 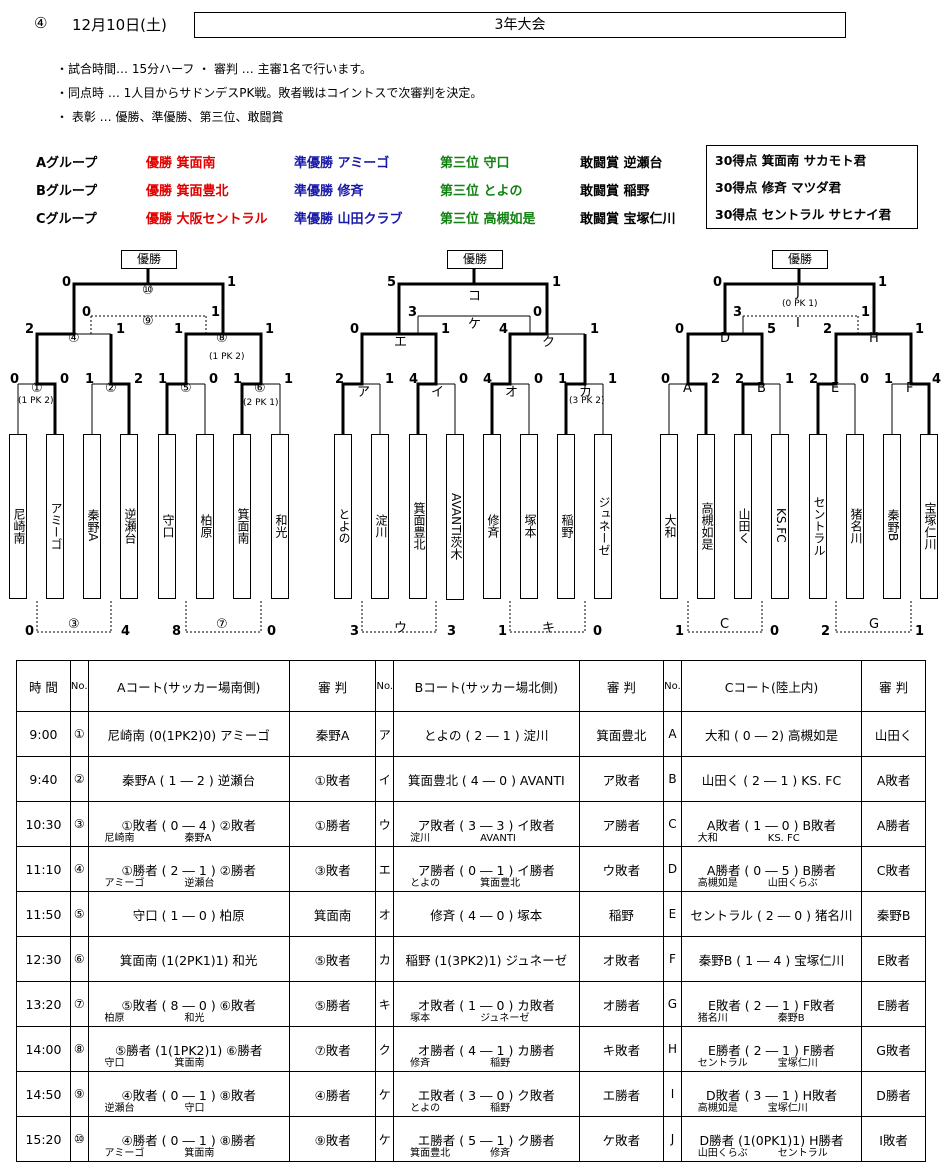 What do you see at coordinates (529, 516) in the screenshot?
I see `team-box: 塚本` at bounding box center [529, 516].